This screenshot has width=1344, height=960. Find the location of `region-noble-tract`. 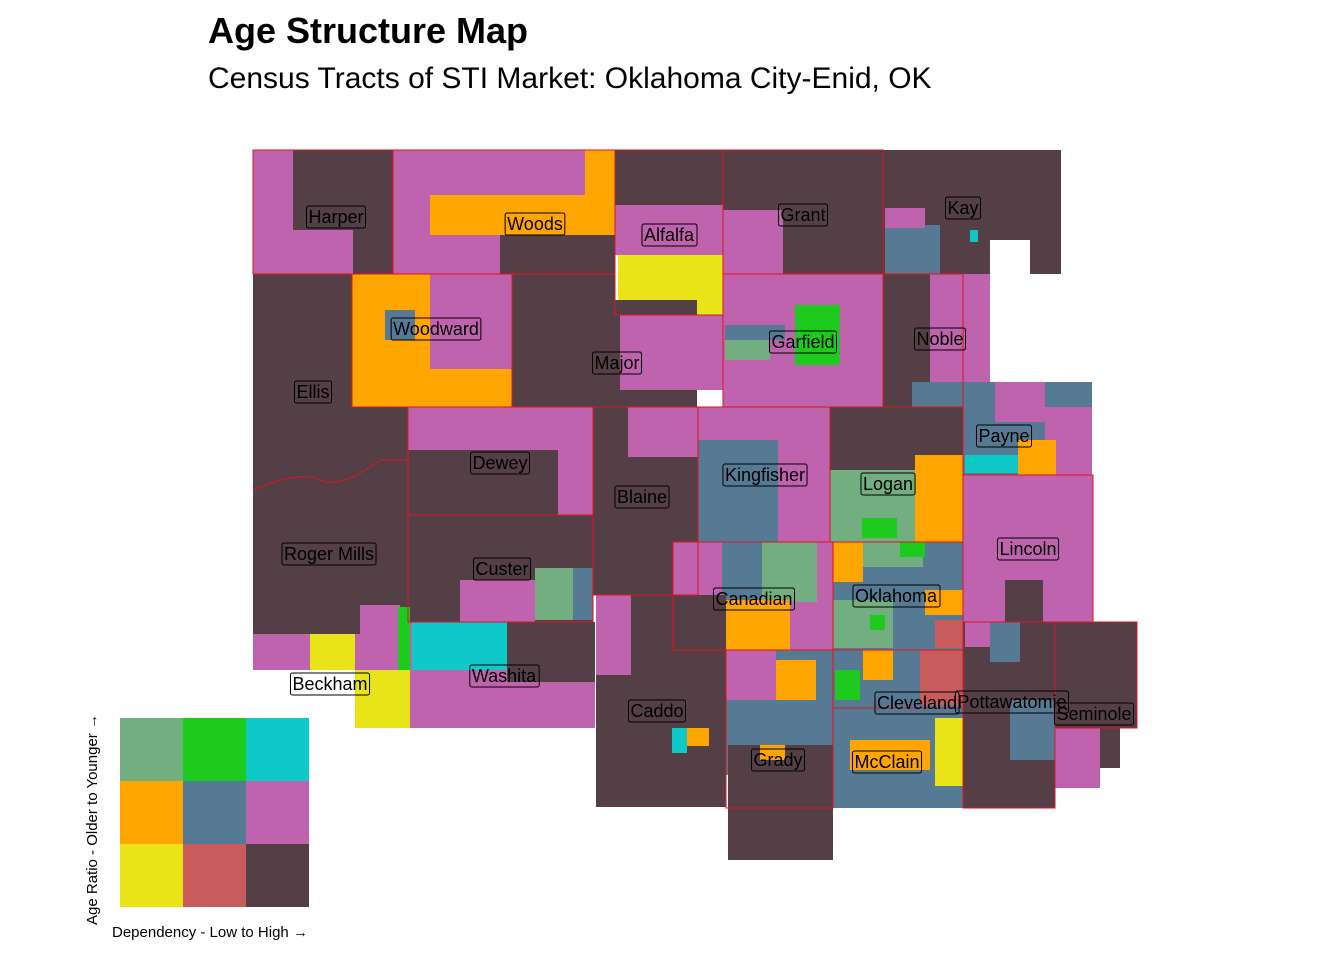

region-noble-tract is located at coordinates (960, 329).